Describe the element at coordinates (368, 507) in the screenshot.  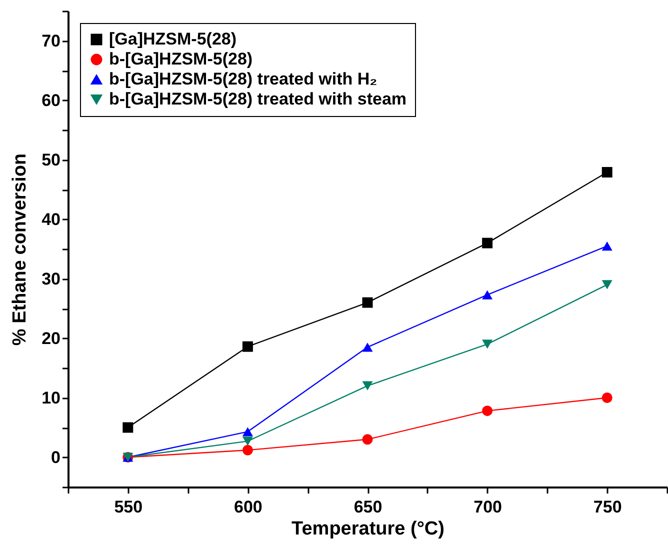
I see `x-tick-label: 650` at that location.